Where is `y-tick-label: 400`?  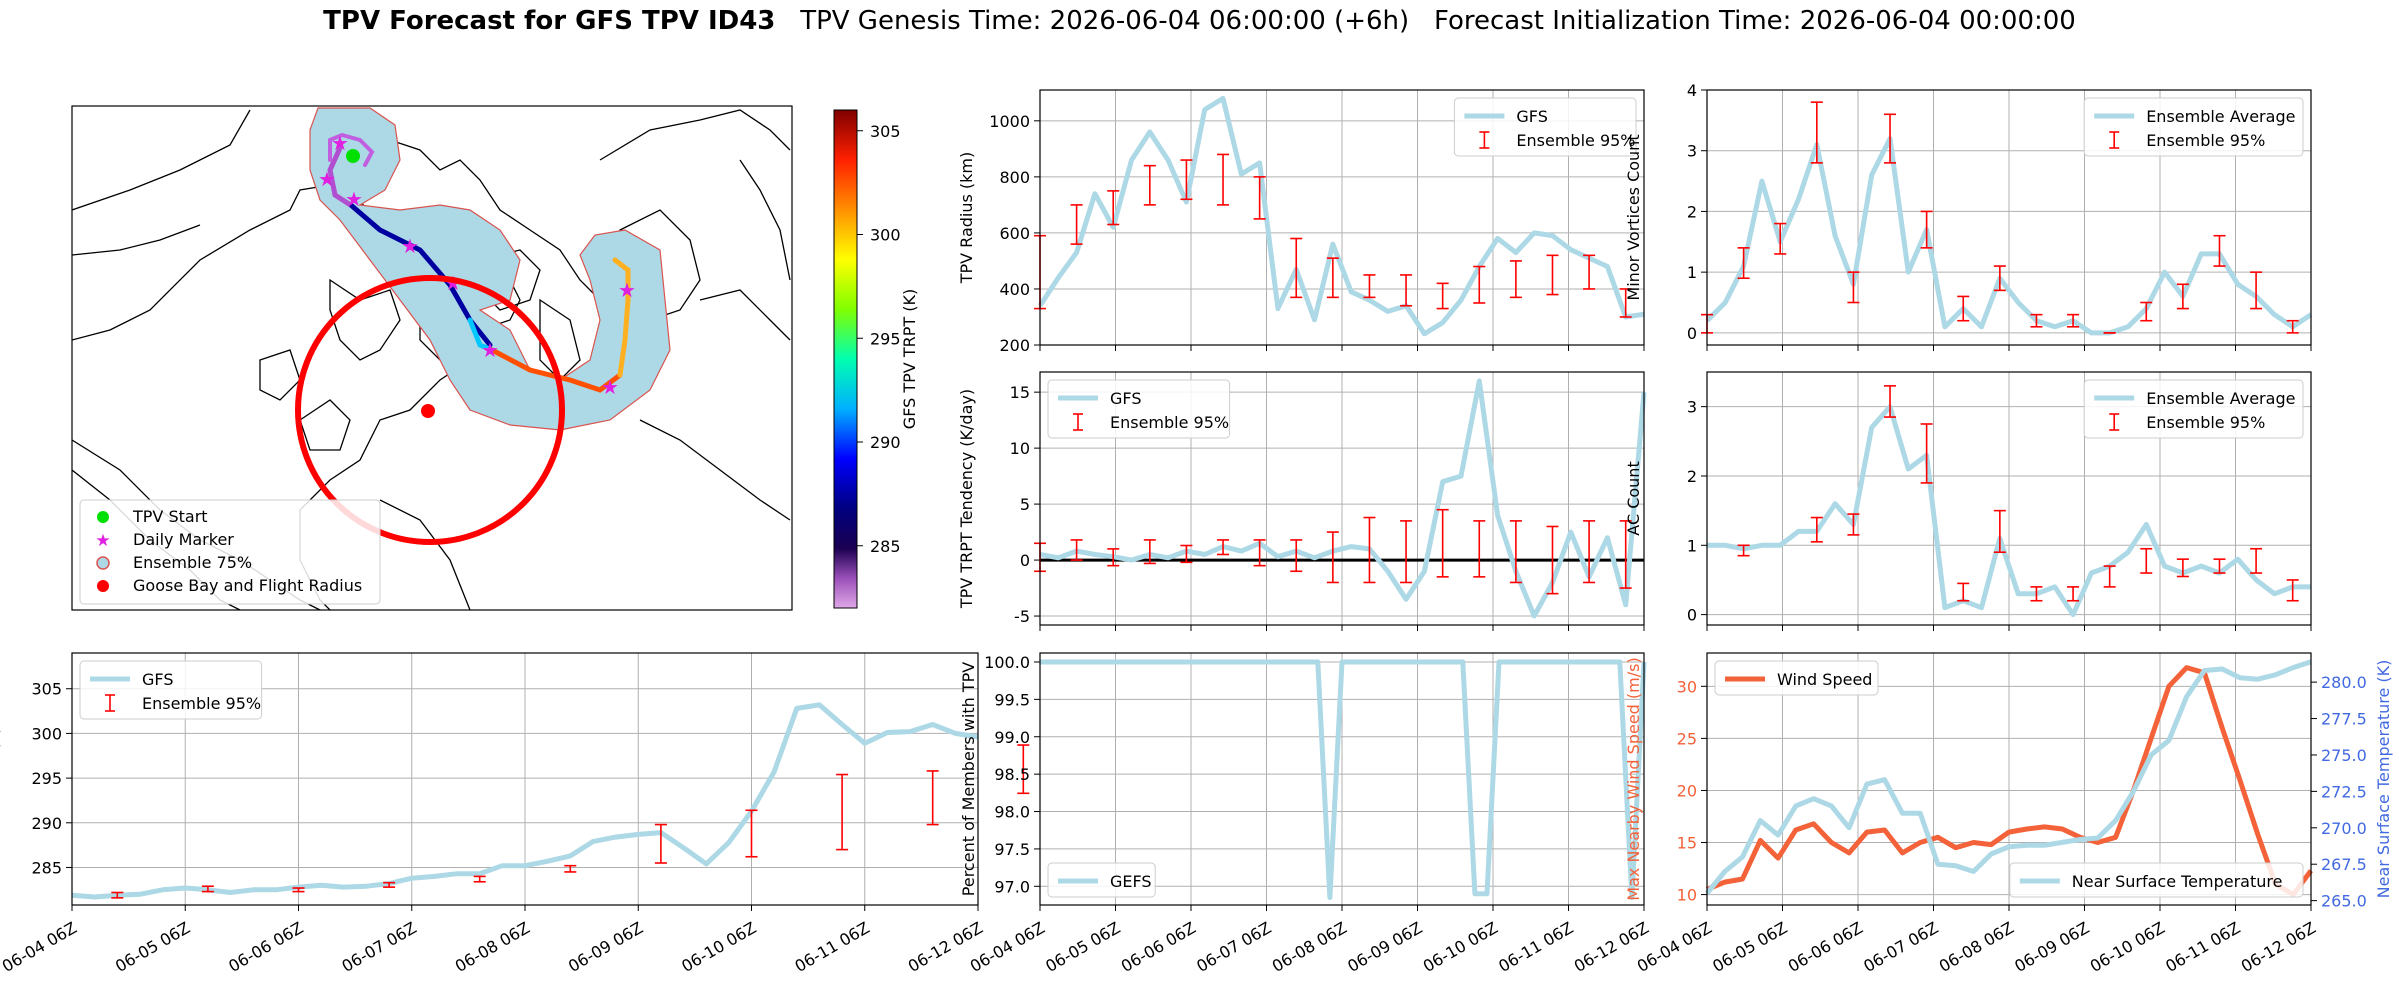 y-tick-label: 400 is located at coordinates (1014, 289).